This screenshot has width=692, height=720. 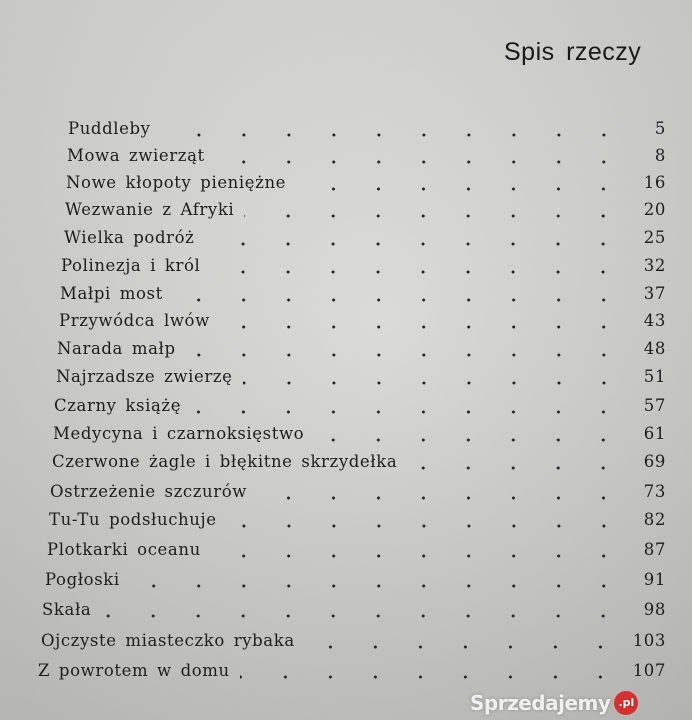 I want to click on entry-title: Tu-Tu podsłuchuje, so click(x=133, y=519).